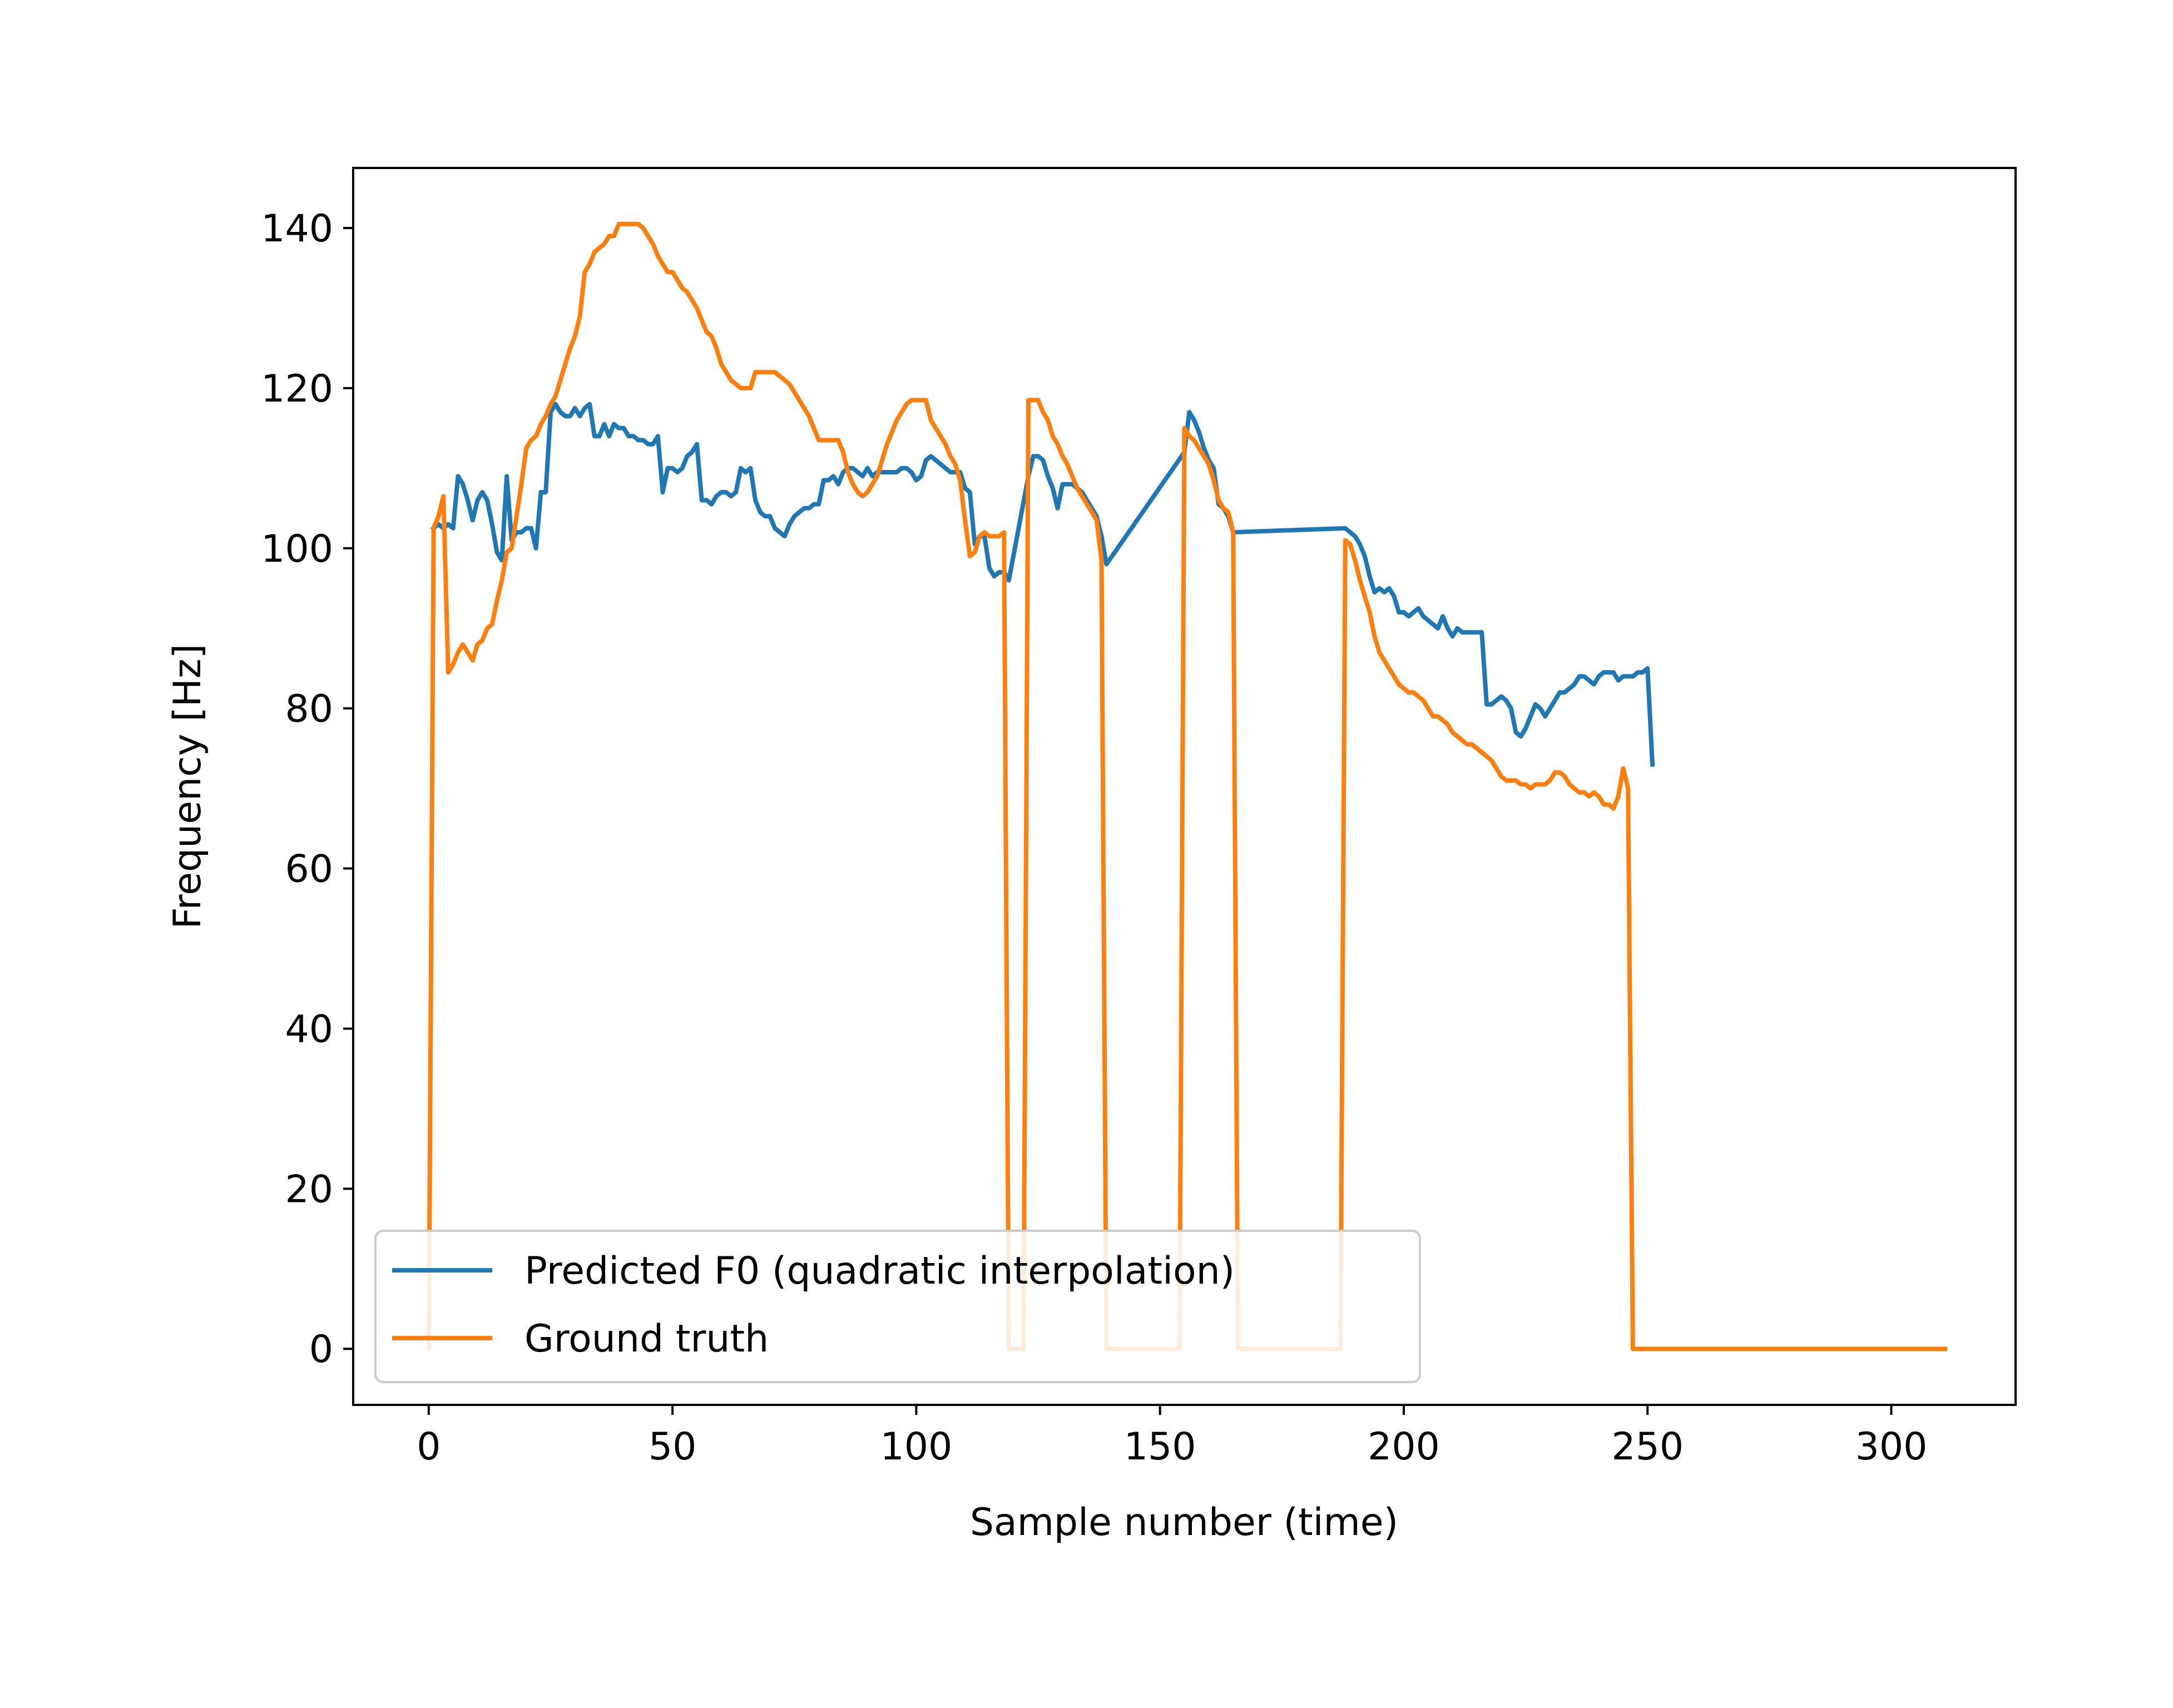  Describe the element at coordinates (647, 1339) in the screenshot. I see `legend-label-ground-truth: Ground truth` at that location.